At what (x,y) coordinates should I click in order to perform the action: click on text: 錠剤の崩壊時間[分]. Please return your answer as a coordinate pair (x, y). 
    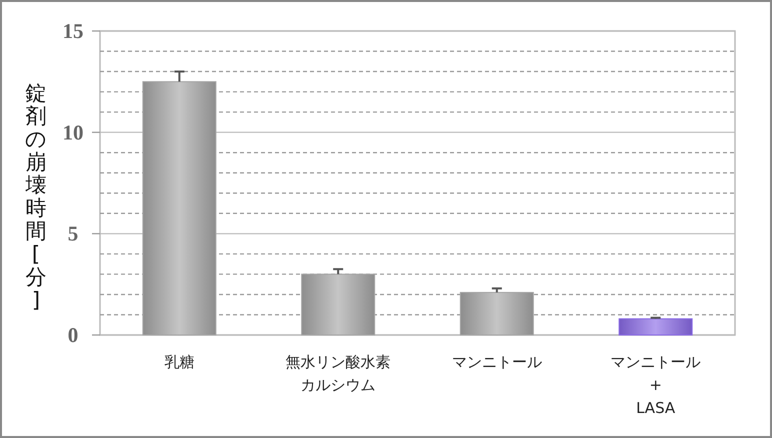
    Looking at the image, I should click on (36, 196).